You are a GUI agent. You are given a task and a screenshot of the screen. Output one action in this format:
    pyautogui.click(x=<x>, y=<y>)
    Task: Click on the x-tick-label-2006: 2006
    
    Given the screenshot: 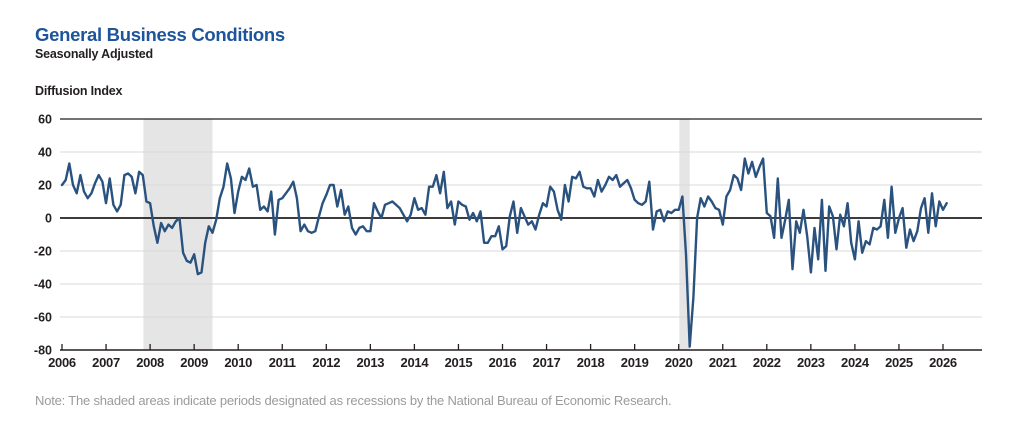 What is the action you would take?
    pyautogui.click(x=62, y=362)
    